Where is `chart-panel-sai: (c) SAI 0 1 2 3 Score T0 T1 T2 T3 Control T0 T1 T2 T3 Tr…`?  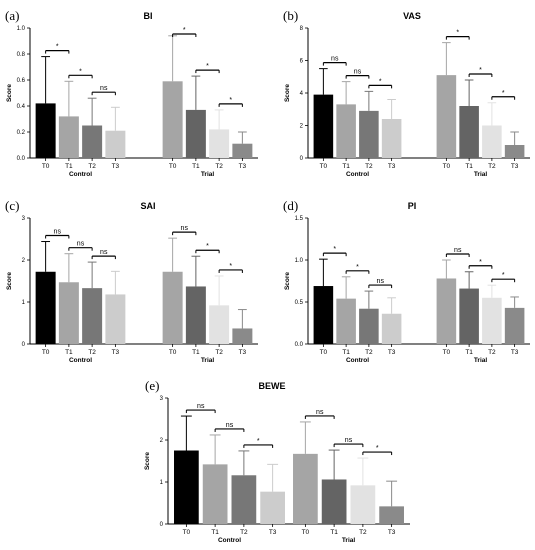
chart-panel-sai: (c) SAI 0 1 2 3 Score T0 T1 T2 T3 Control T0 T1 T2 T3 Tr… is located at coordinates (131, 281).